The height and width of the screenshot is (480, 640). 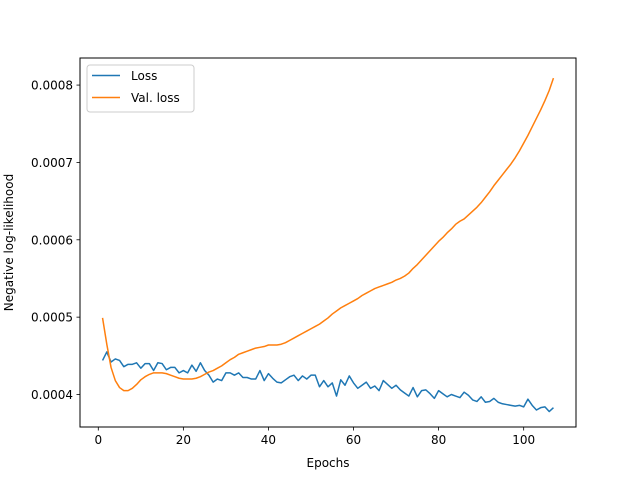 I want to click on x-tick-label: 0, so click(x=98, y=440).